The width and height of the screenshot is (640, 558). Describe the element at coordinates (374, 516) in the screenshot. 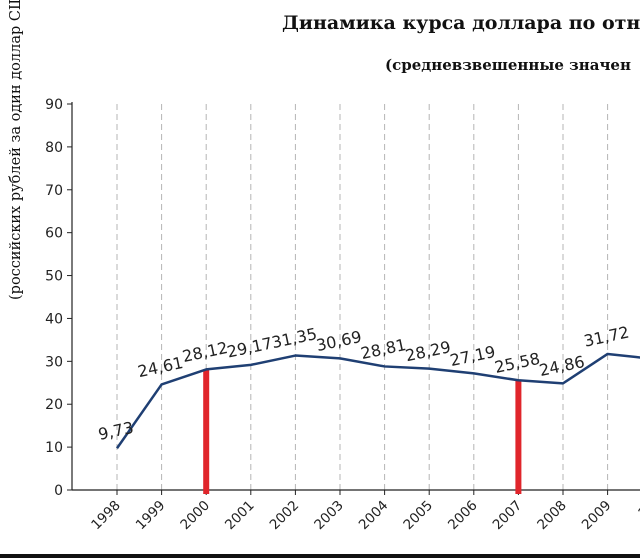

I see `x-tick-label: 2004` at that location.